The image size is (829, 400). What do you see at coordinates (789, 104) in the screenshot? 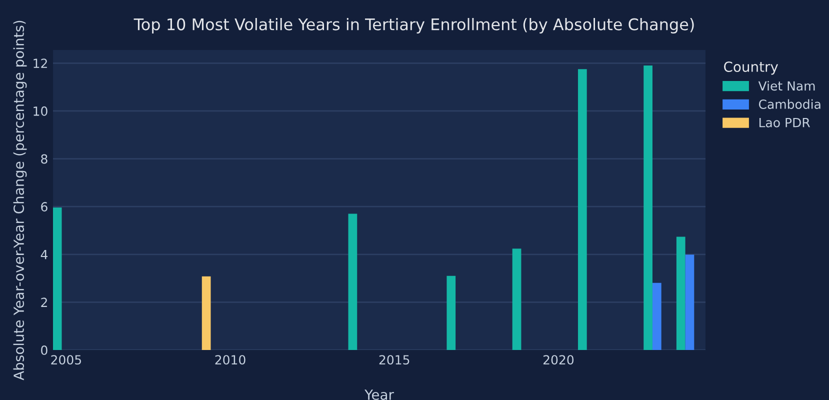
I see `legend-label: Cambodia` at bounding box center [789, 104].